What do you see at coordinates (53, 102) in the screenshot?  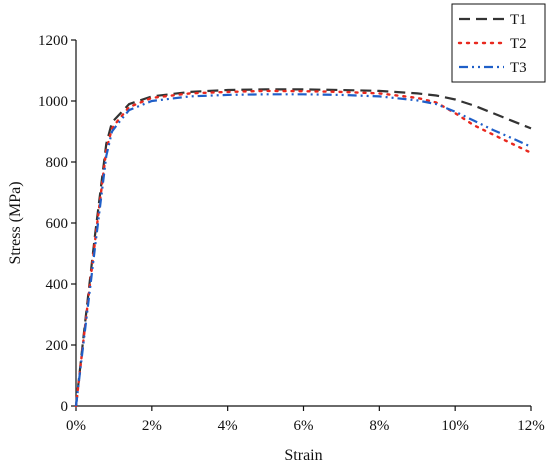 I see `y-tick-label: 1000` at bounding box center [53, 102].